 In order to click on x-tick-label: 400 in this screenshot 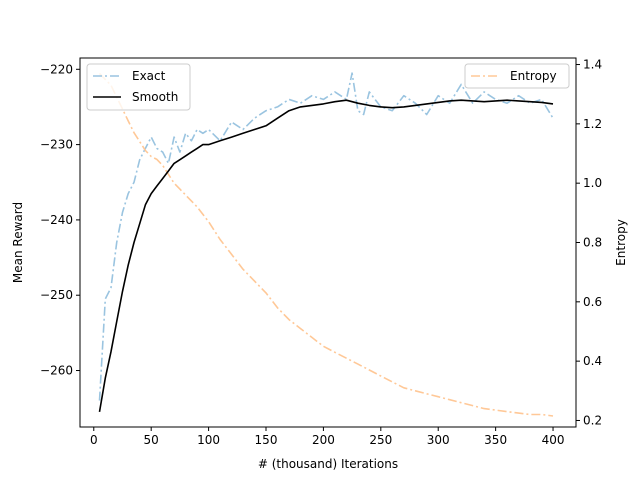, I will do `click(553, 440)`.